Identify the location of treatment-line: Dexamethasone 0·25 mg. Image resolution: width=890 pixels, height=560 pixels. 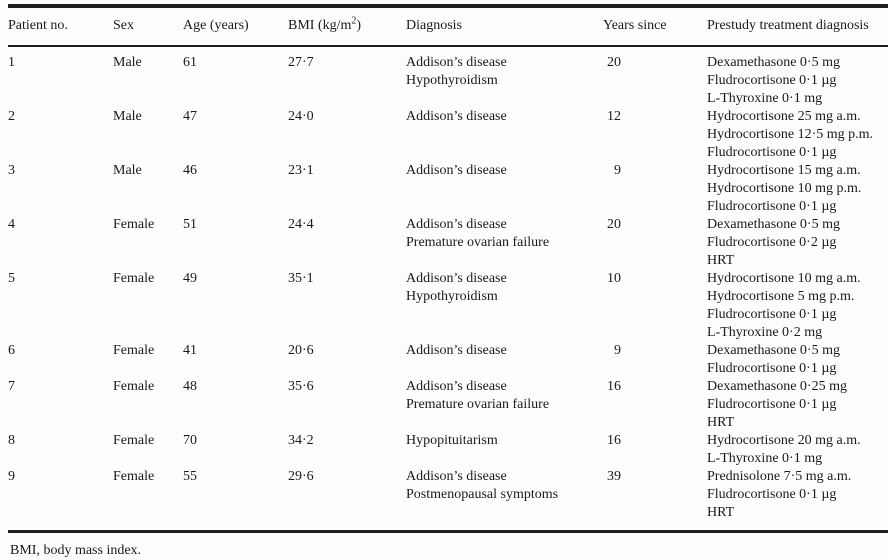
(777, 386).